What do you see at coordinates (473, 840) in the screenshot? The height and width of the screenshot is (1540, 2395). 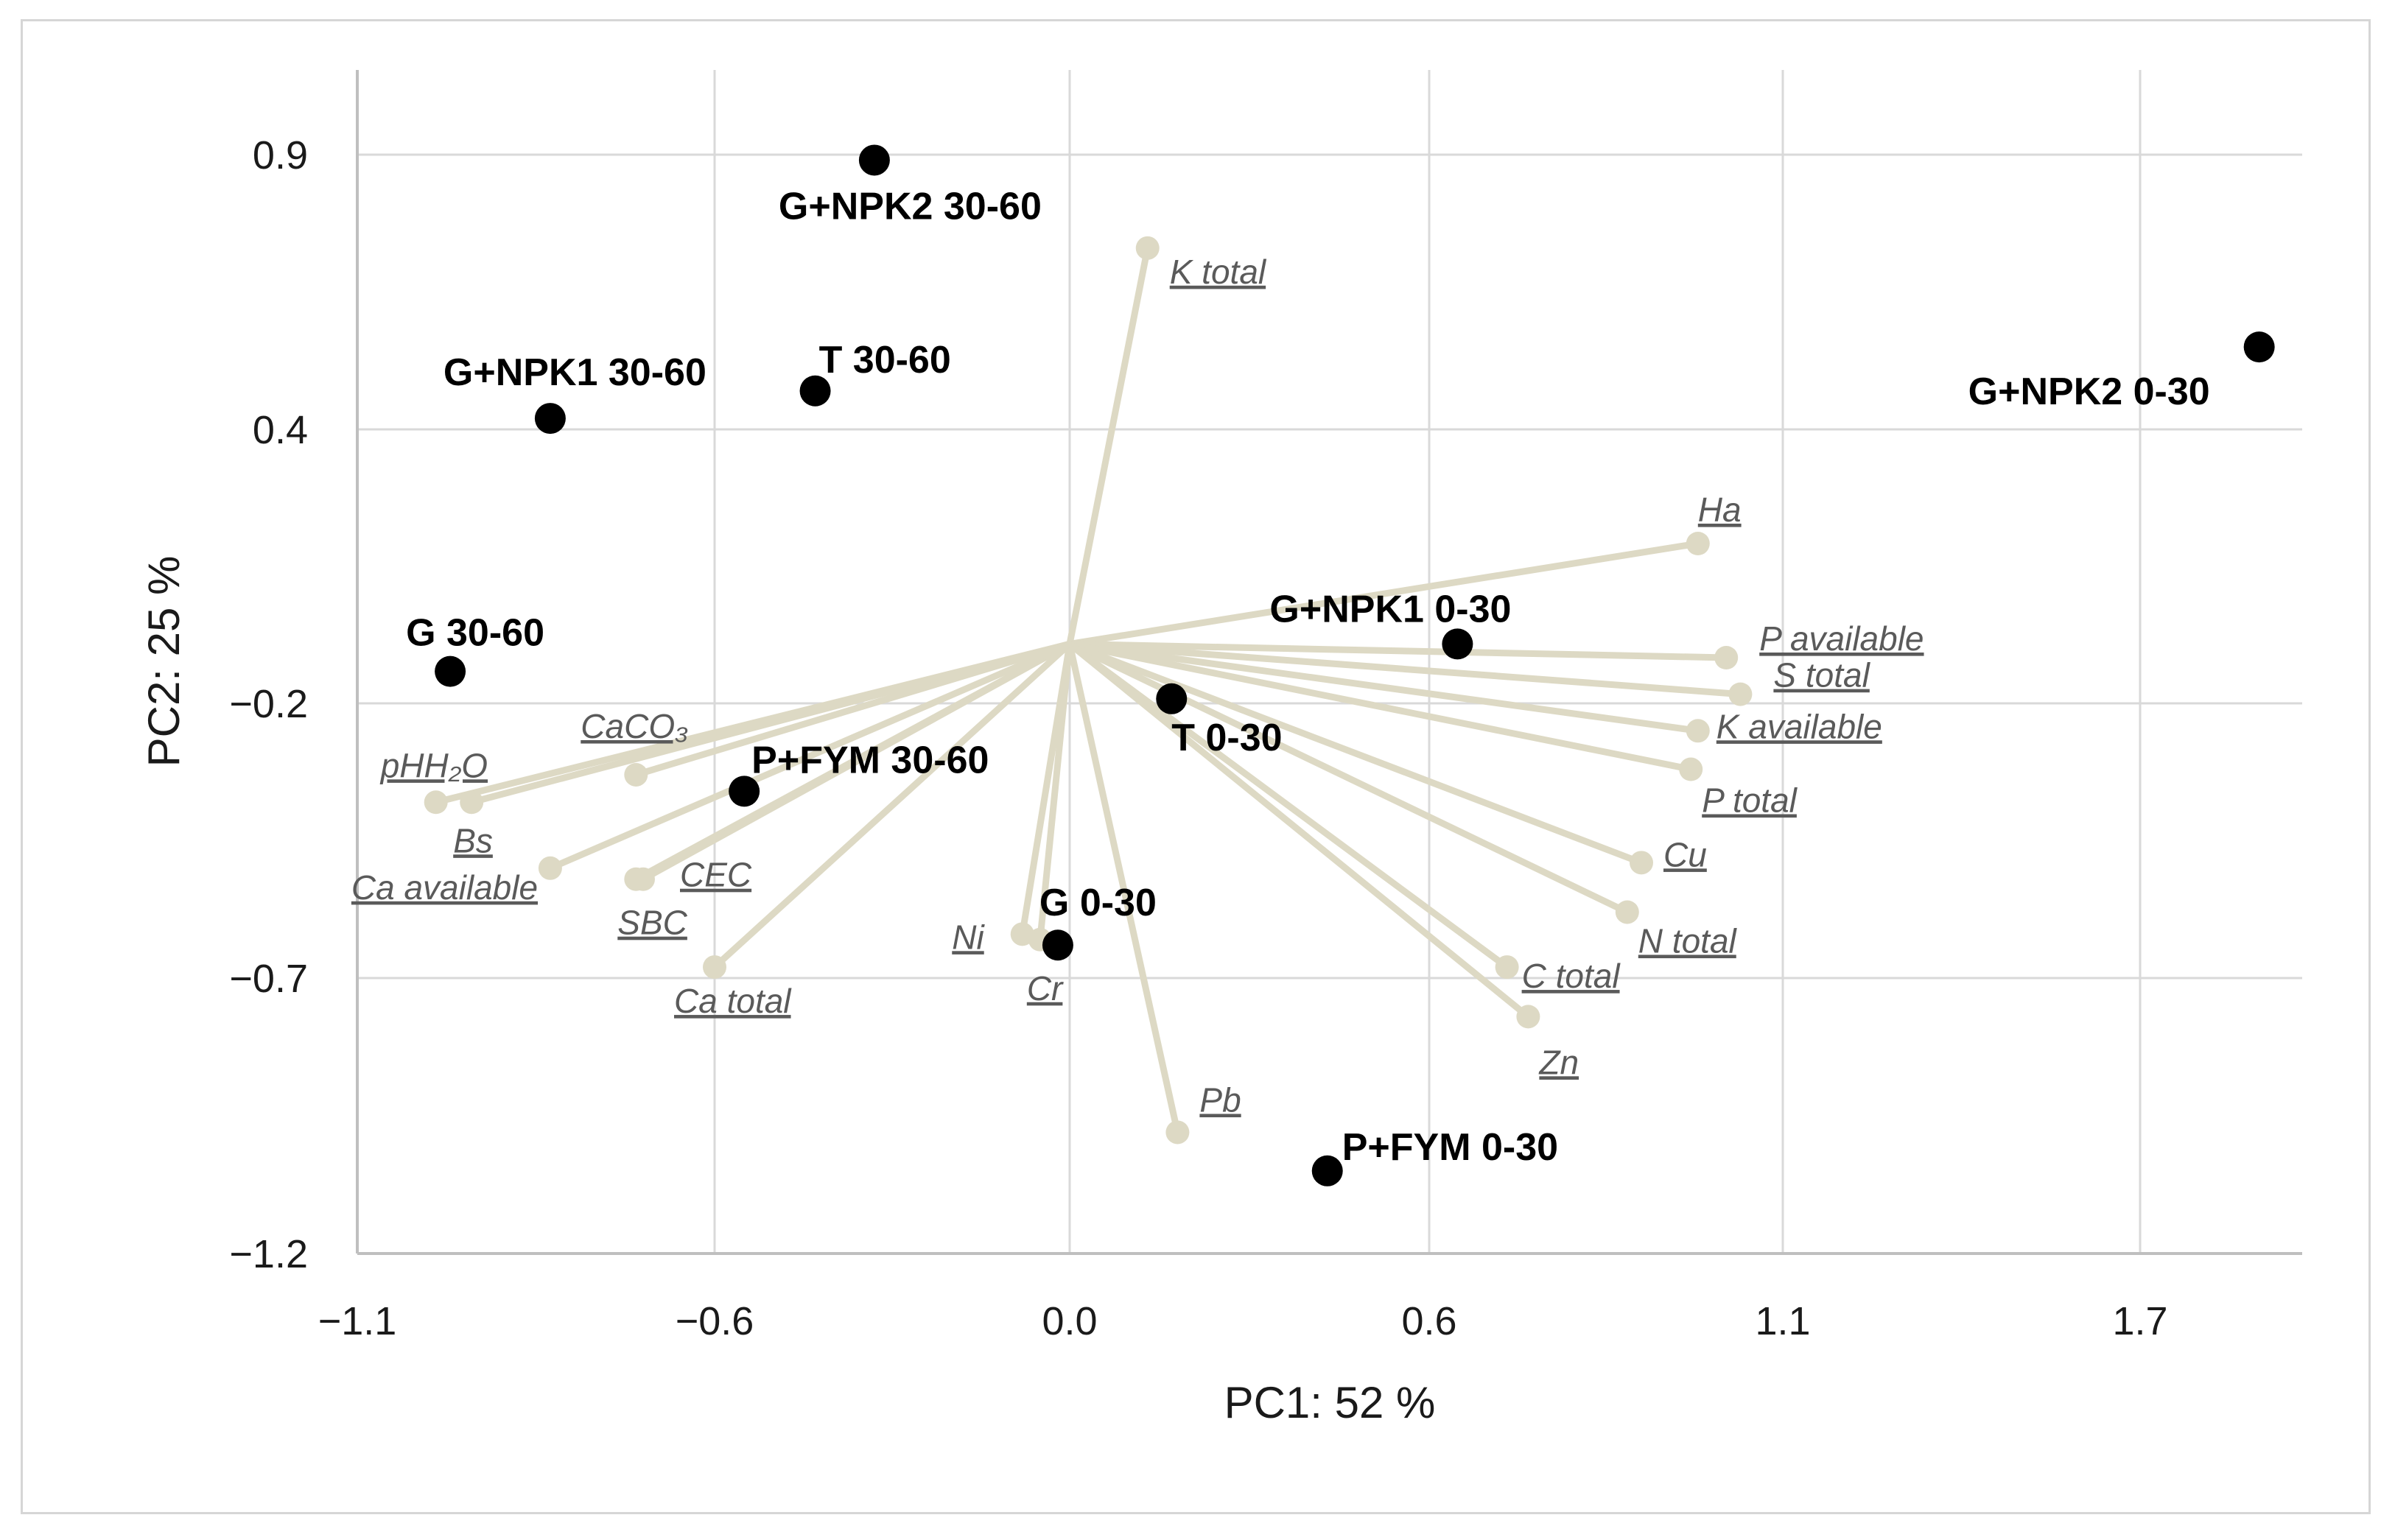 I see `variable-label: Bs` at bounding box center [473, 840].